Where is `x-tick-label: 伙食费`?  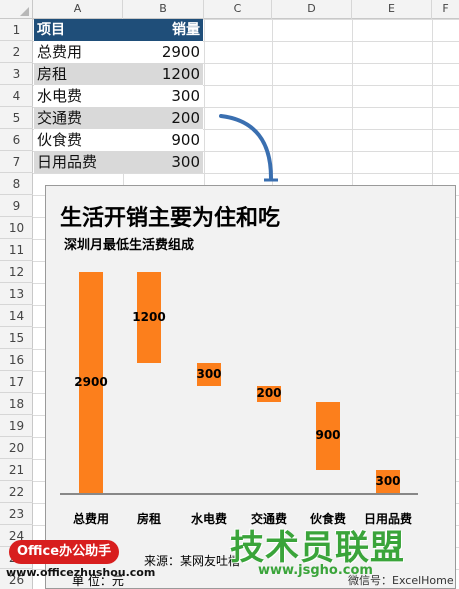 x-tick-label: 伙食费 is located at coordinates (327, 519).